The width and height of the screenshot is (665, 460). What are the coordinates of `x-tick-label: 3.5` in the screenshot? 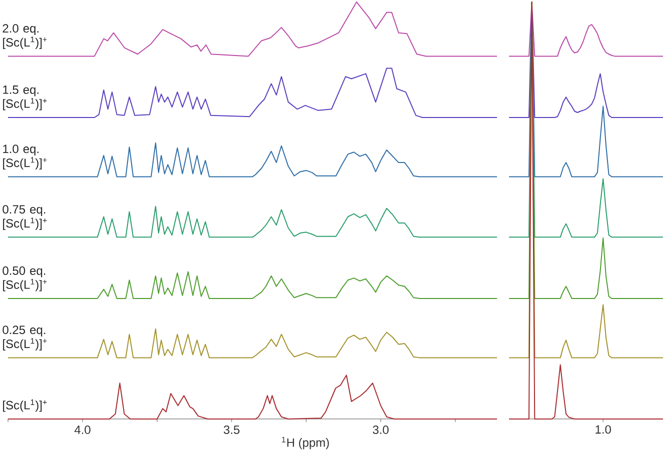 It's located at (232, 430).